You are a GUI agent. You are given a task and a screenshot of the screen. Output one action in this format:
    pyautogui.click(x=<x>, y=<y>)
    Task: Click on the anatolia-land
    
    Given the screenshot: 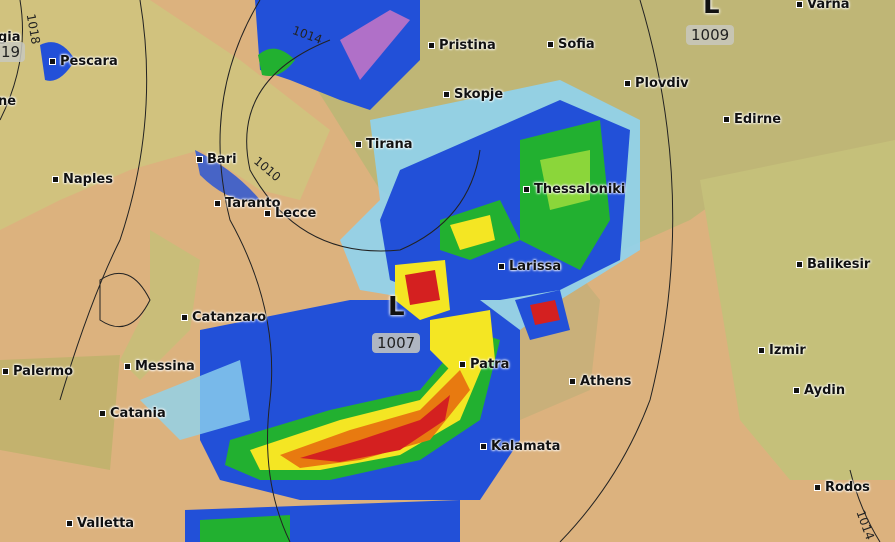 What is the action you would take?
    pyautogui.click(x=797, y=310)
    